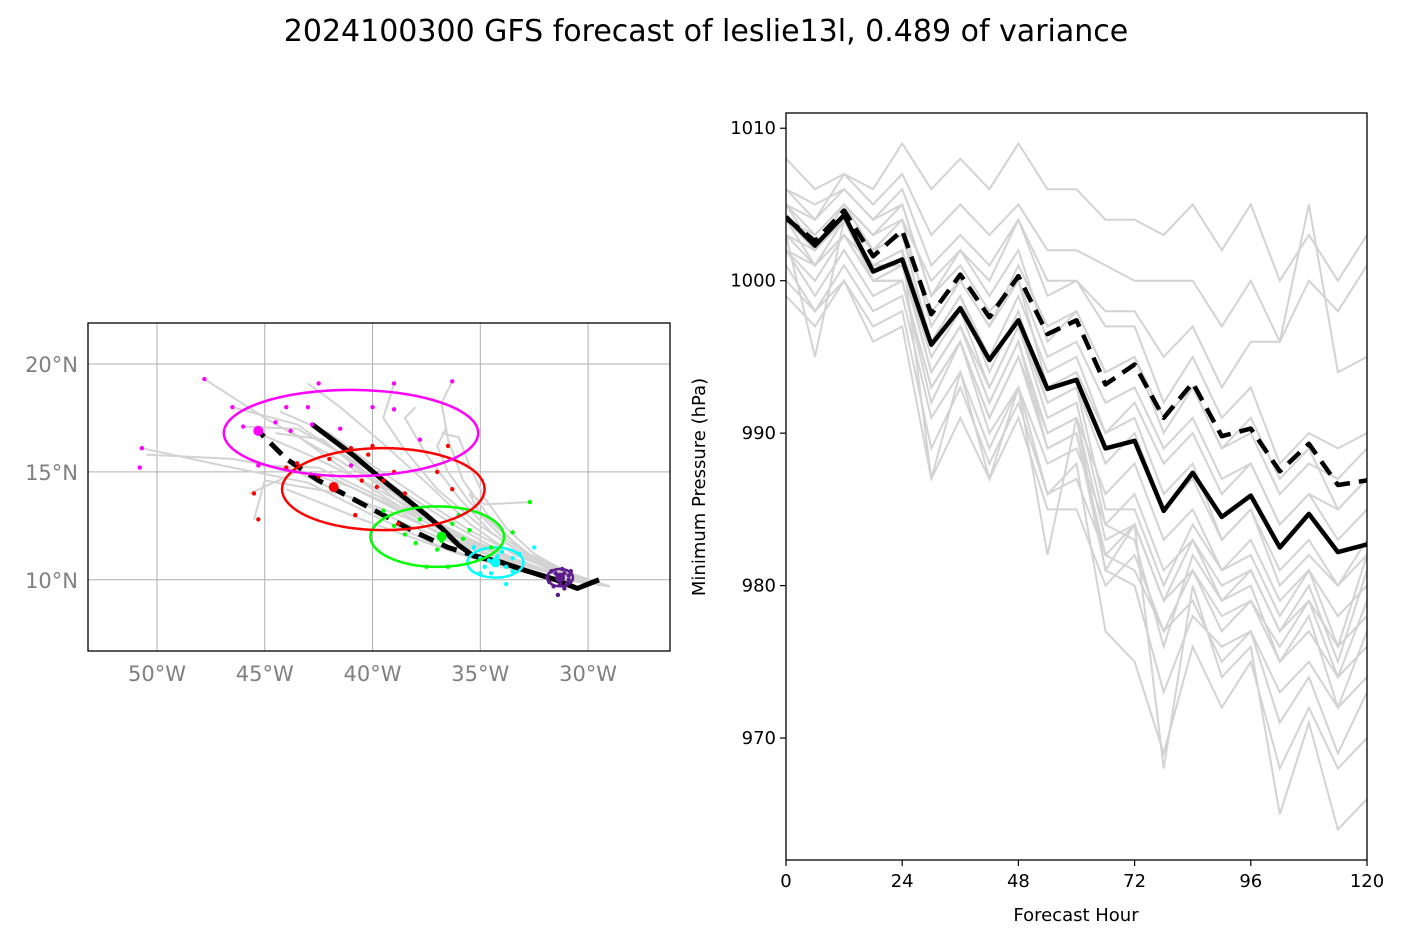 The height and width of the screenshot is (941, 1402). I want to click on map-tick-labels: 50°W 45°W 40°W 35°W 30°W 10°N 15°N 20°N, so click(321, 519).